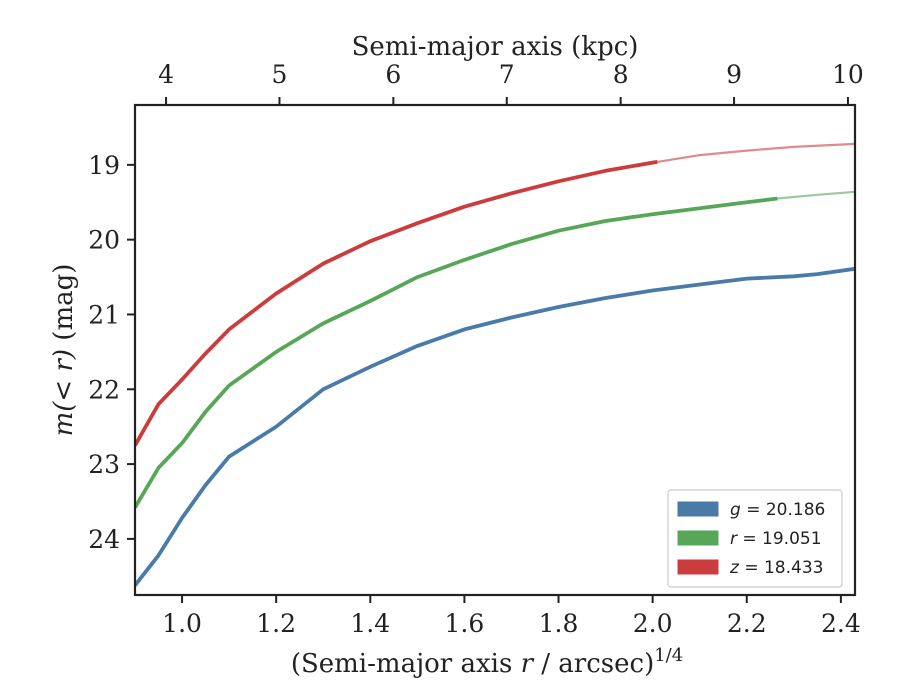  Describe the element at coordinates (734, 568) in the screenshot. I see `legend-var: z` at that location.